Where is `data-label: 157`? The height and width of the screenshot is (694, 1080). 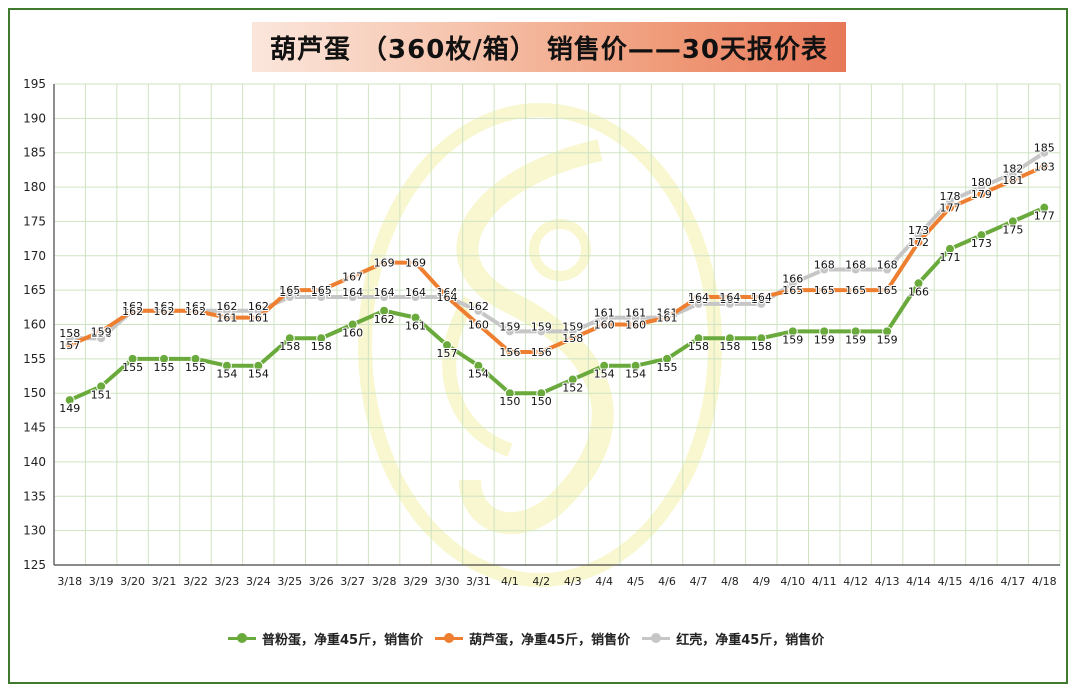 data-label: 157 is located at coordinates (69, 345).